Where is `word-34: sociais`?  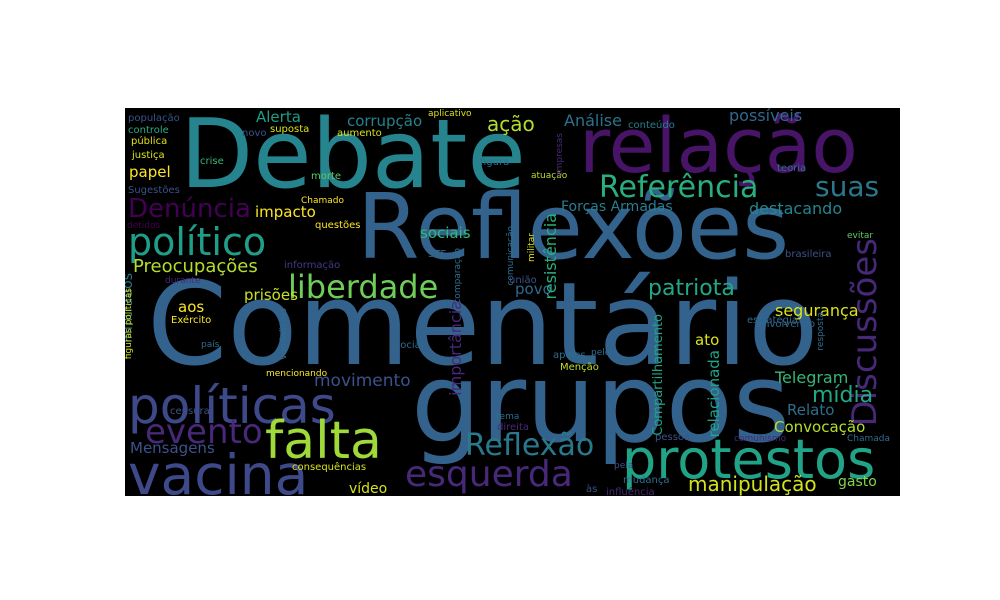 word-34: sociais is located at coordinates (445, 233).